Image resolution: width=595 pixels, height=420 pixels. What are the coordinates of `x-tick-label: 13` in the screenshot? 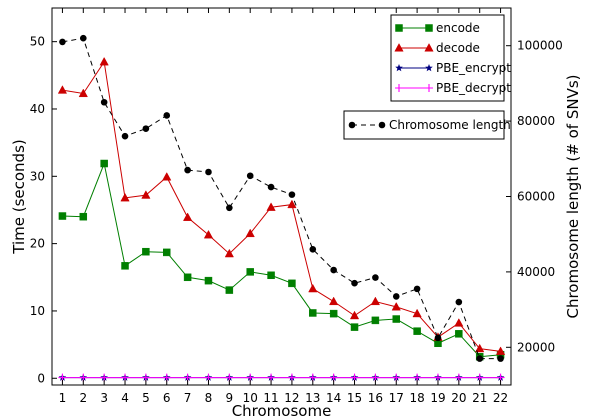 It's located at (312, 398).